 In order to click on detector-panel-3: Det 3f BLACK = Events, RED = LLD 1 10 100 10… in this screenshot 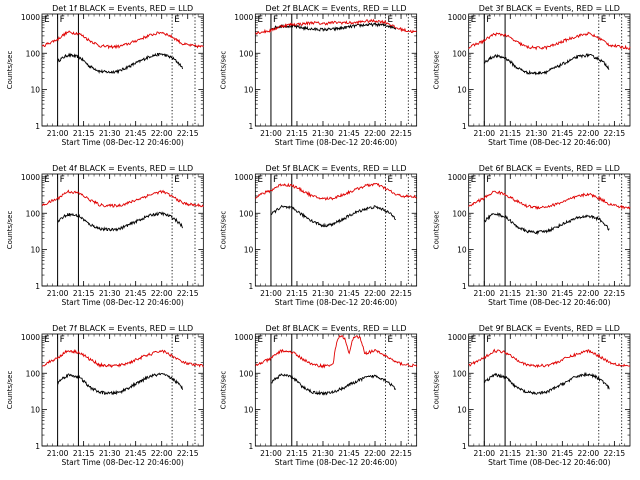, I will do `click(532, 75)`.